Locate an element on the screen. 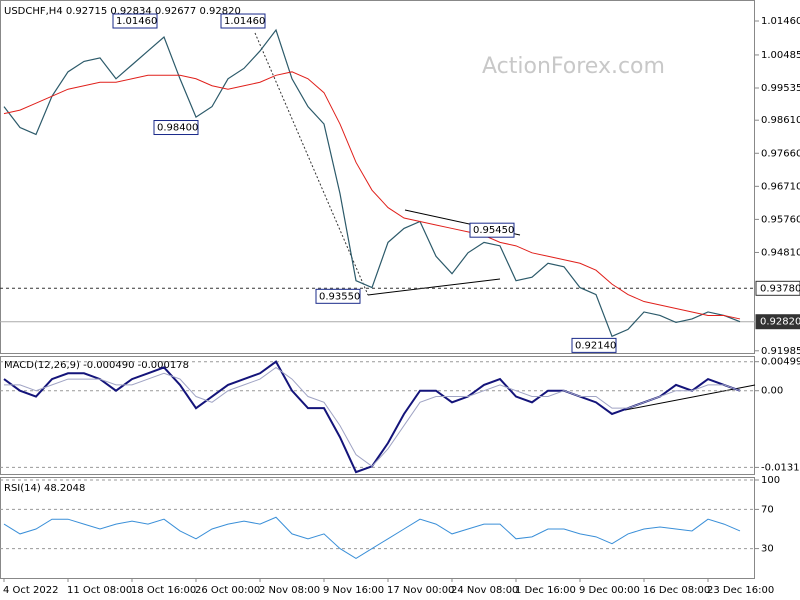  x-tick-label: 9 Nov 16:00 is located at coordinates (353, 590).